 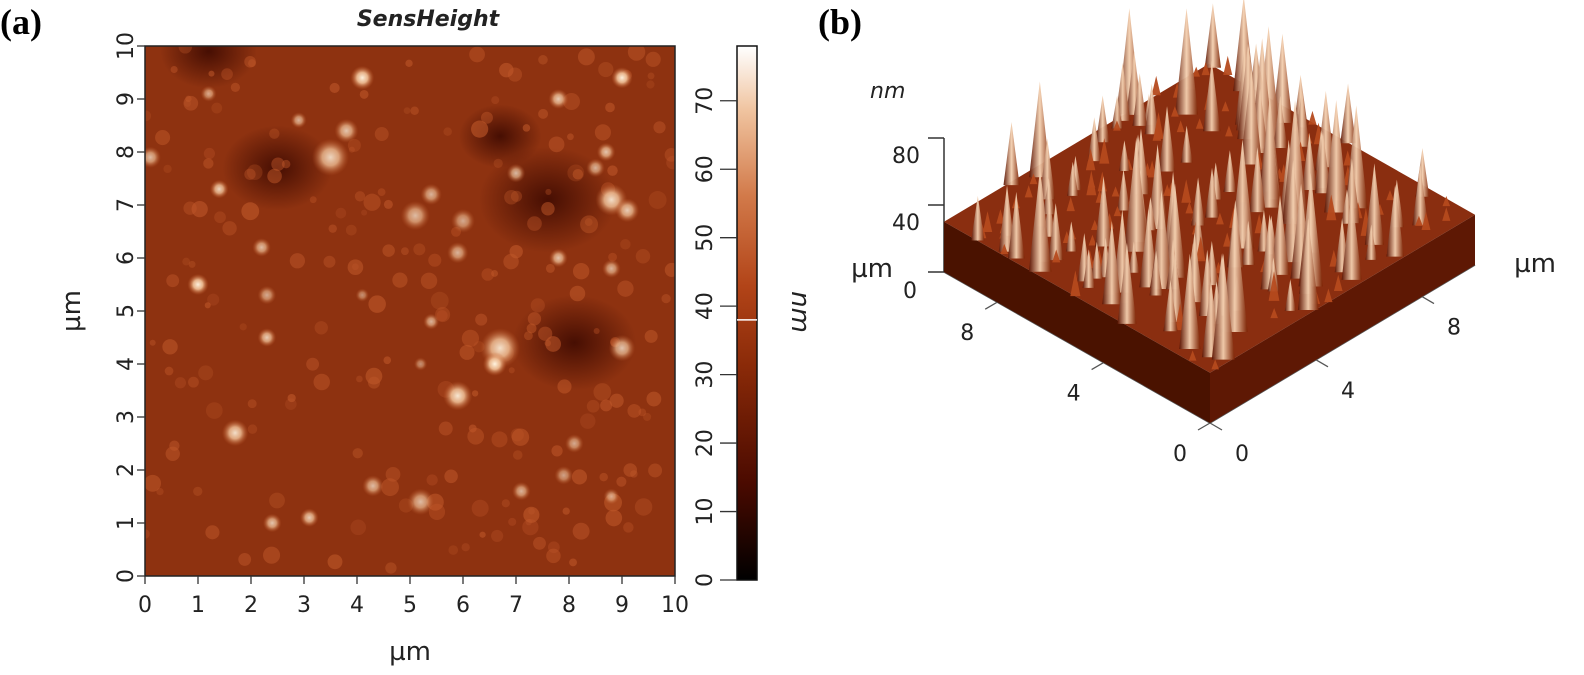 I want to click on colorbar-tick-label-40: 40, so click(x=705, y=306).